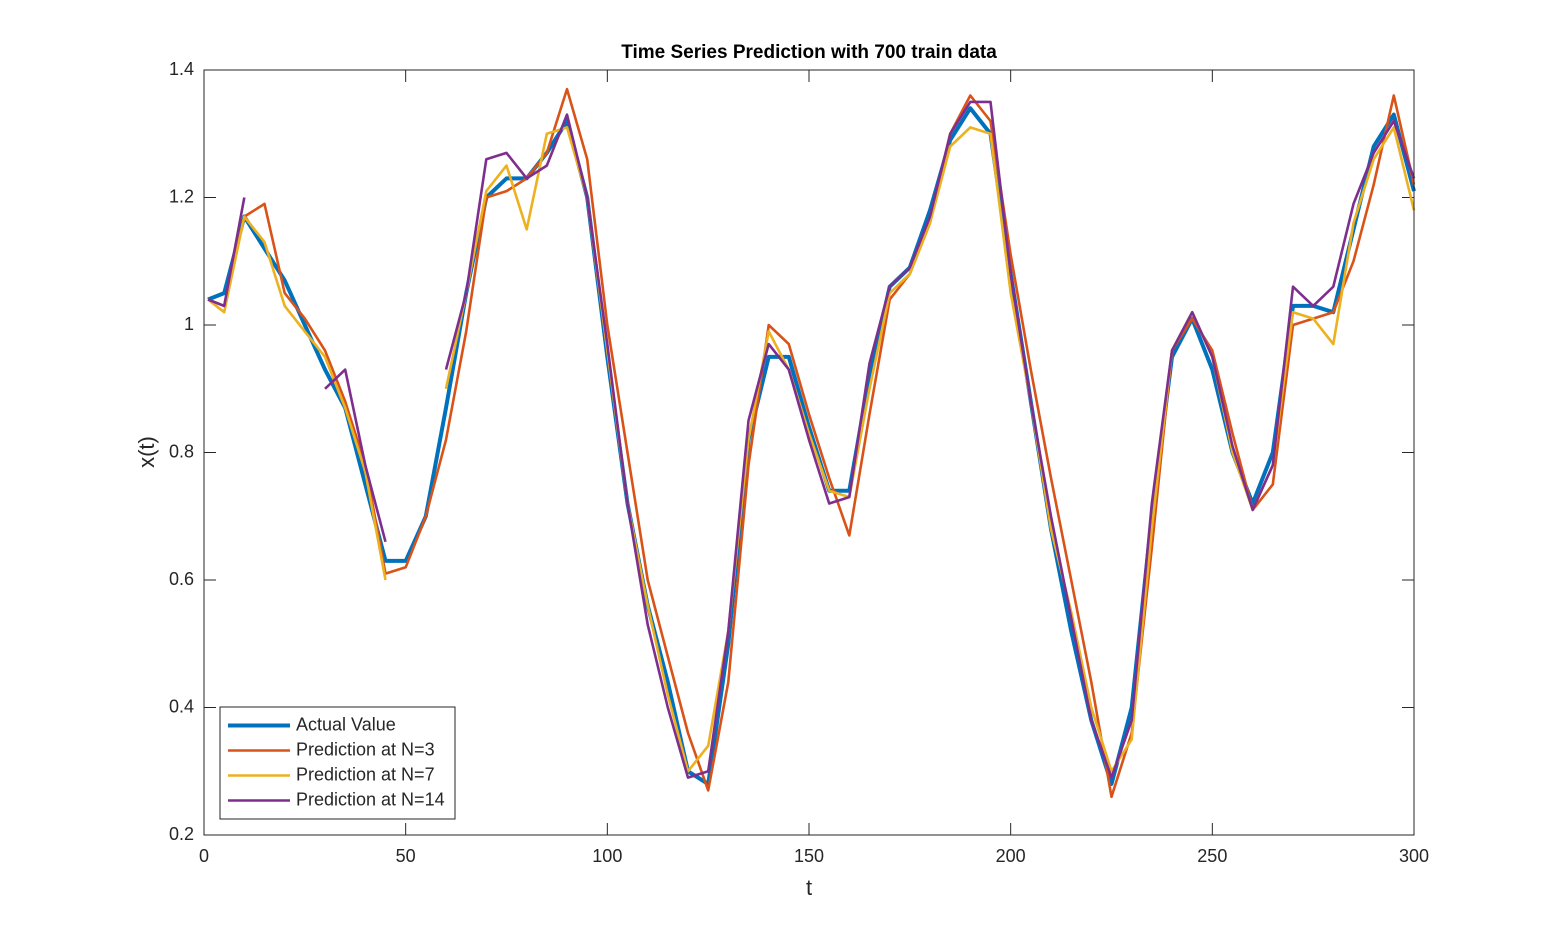  What do you see at coordinates (809, 887) in the screenshot?
I see `x-axis-label: t` at bounding box center [809, 887].